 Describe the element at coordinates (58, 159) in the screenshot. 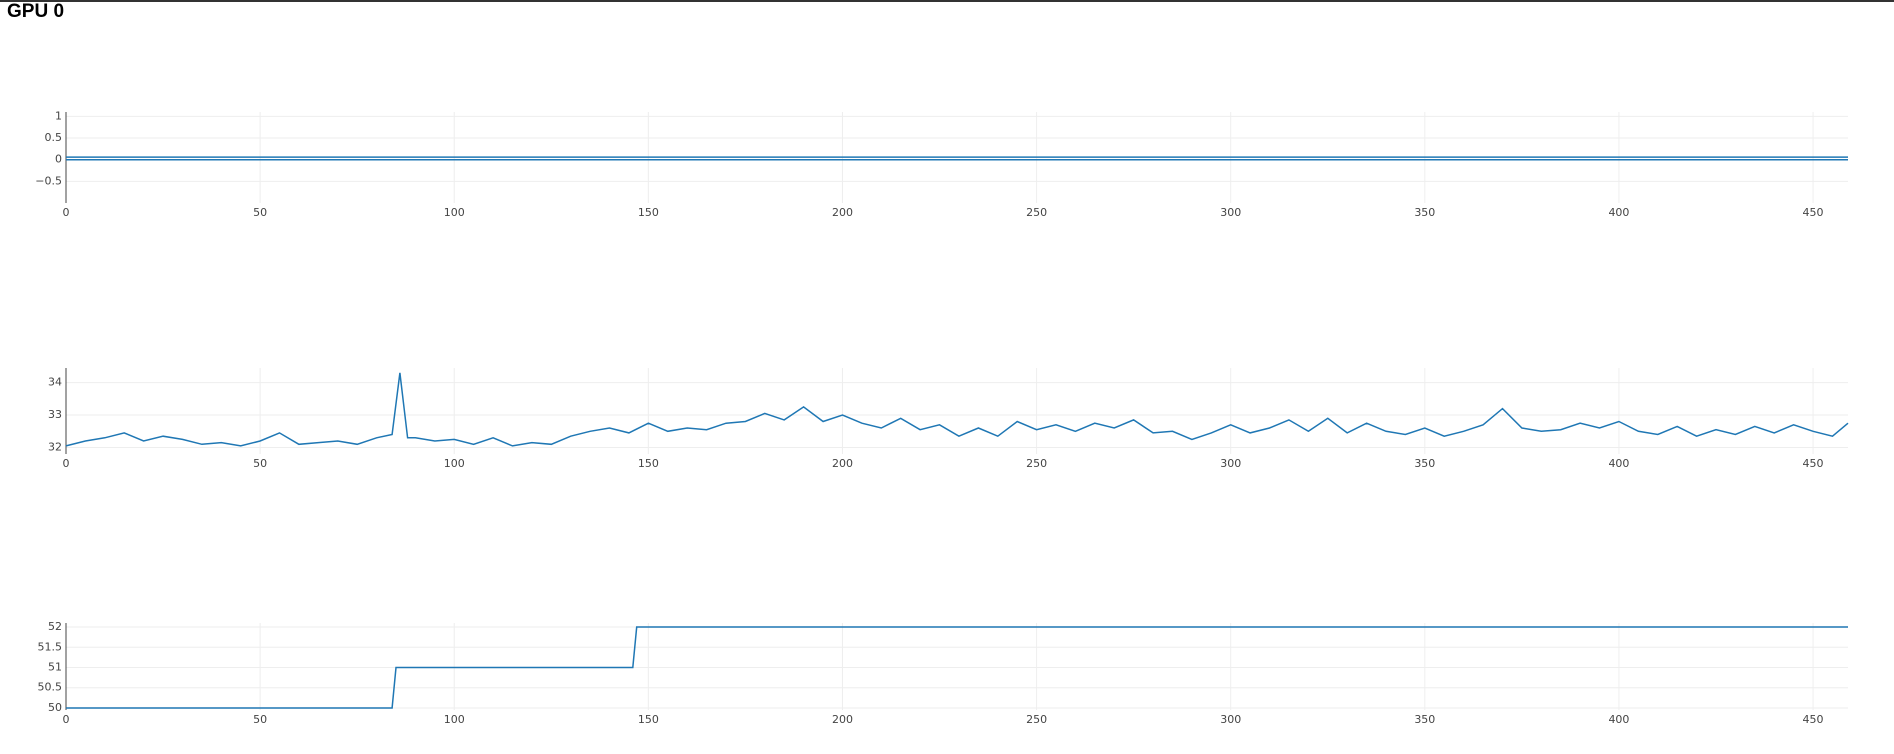

I see `y-tick-label: 0` at that location.